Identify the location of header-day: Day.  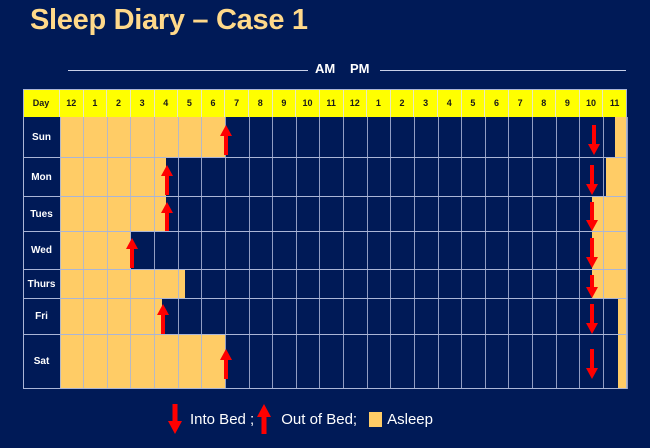
(41, 103).